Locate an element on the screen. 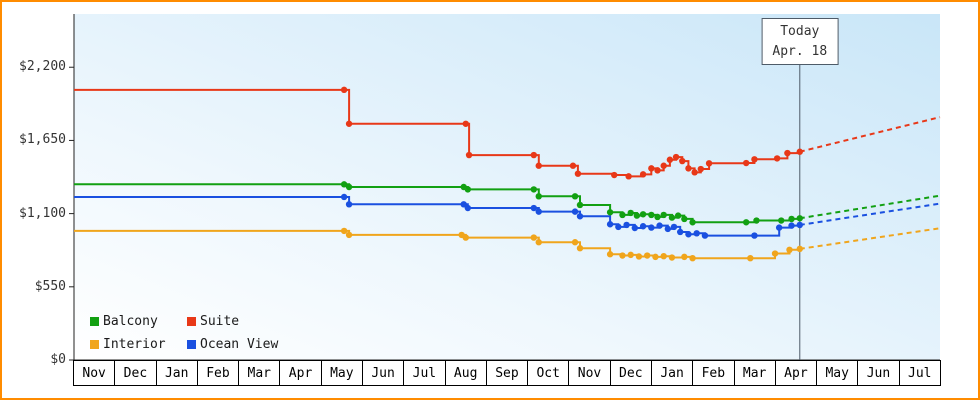 This screenshot has height=400, width=980. legend-label-suite: Suite is located at coordinates (220, 321).